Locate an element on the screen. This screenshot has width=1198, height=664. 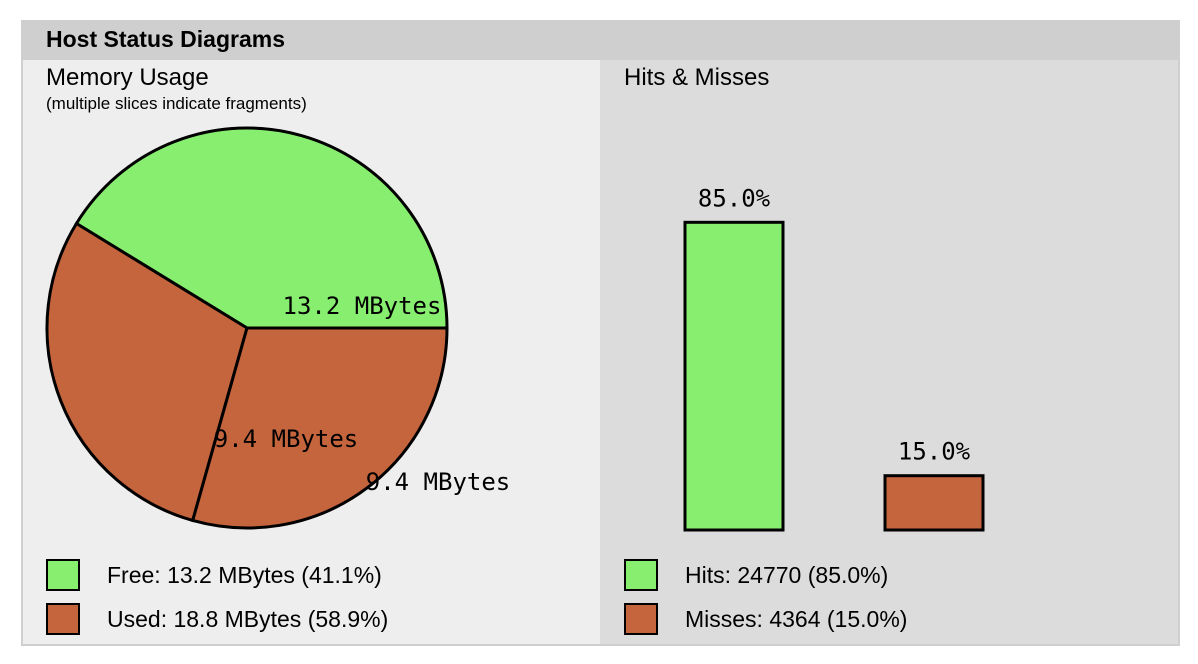
pie-slice-label: 13.2 MBytes is located at coordinates (362, 306).